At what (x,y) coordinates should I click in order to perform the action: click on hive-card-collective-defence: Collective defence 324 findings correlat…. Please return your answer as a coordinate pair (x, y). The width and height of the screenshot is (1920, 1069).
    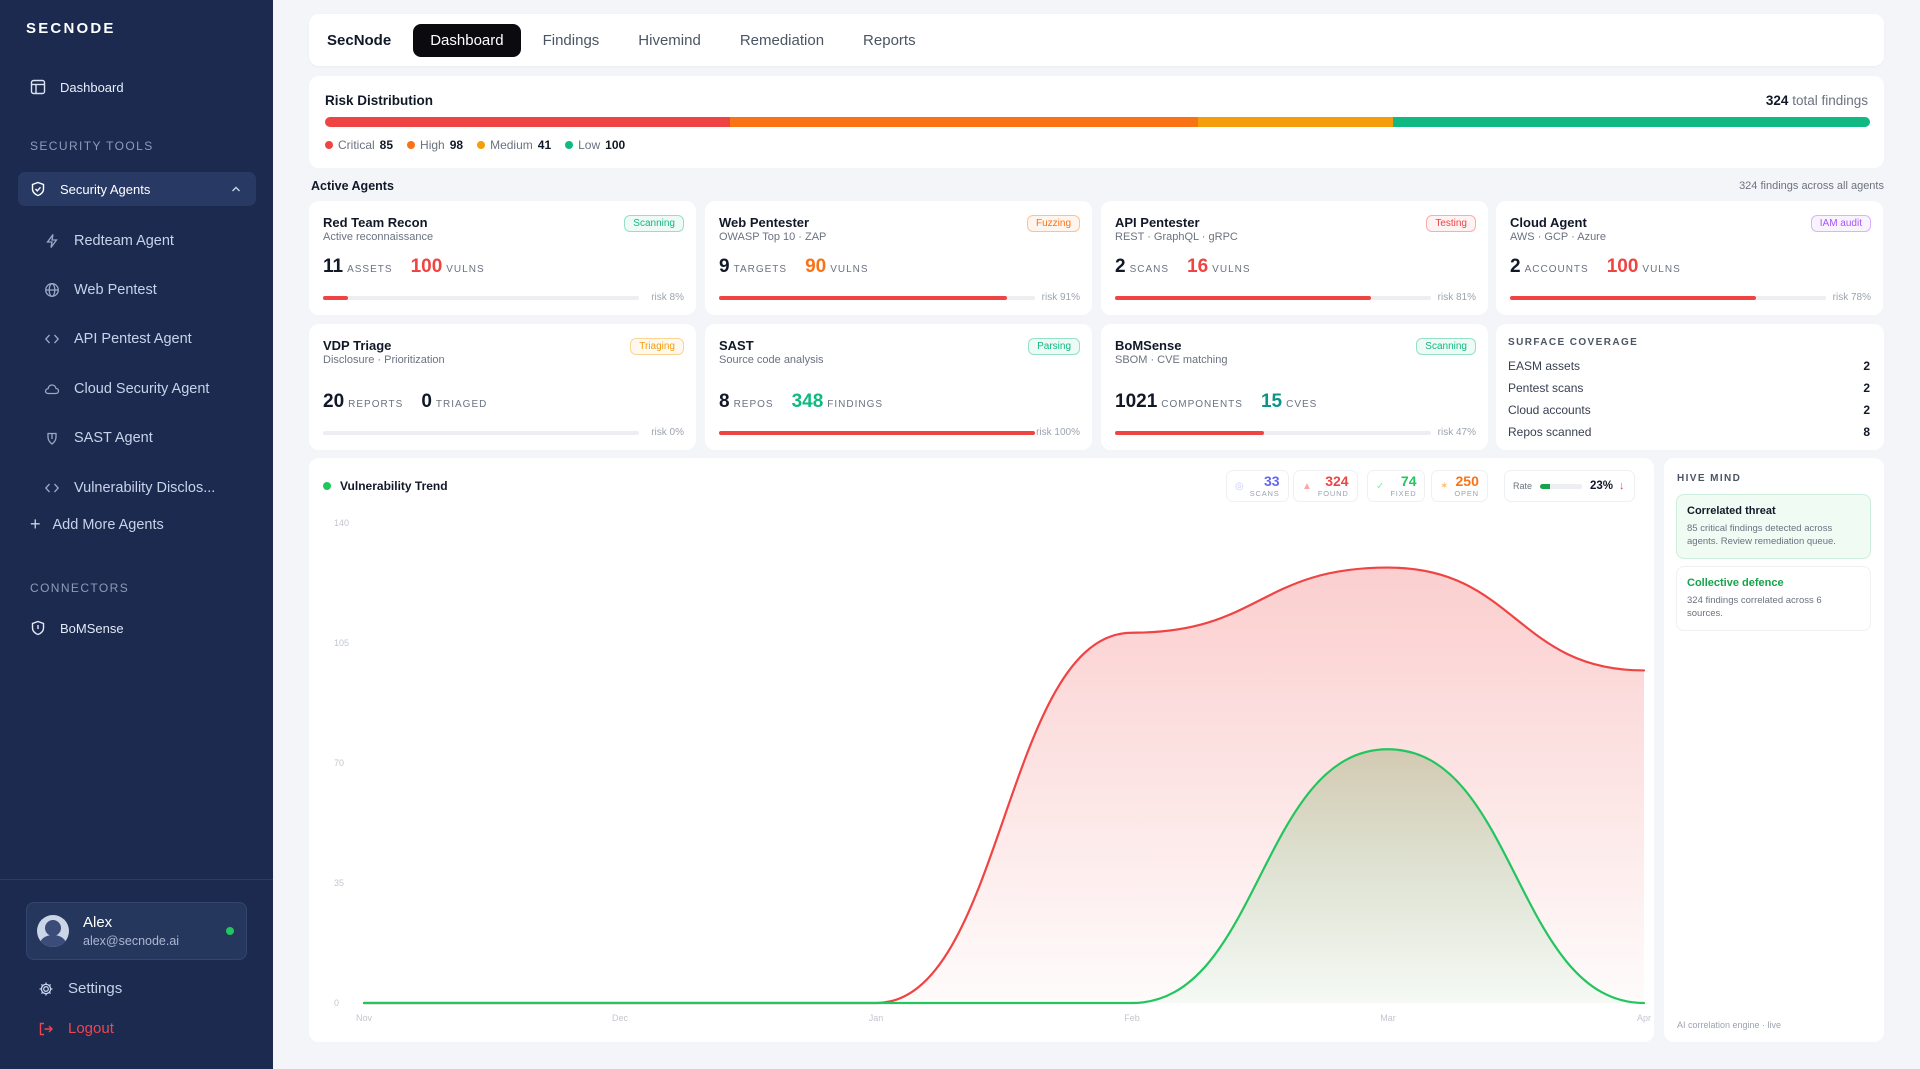
    Looking at the image, I should click on (1773, 598).